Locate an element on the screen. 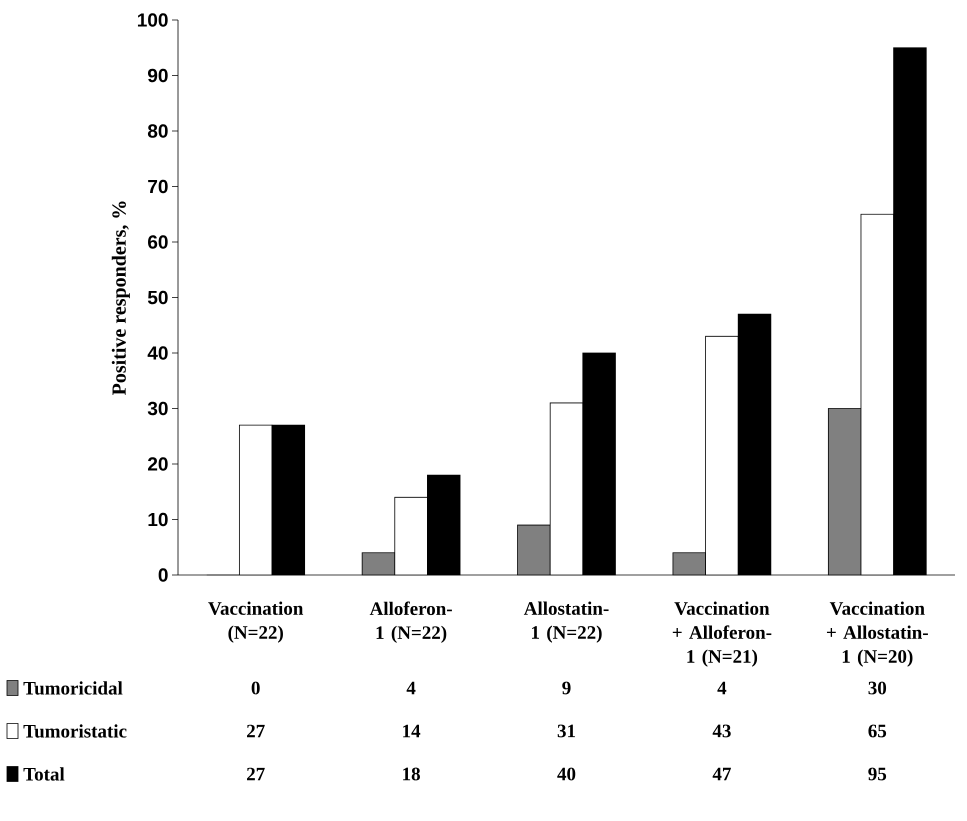 This screenshot has height=821, width=967. x-tick-label: Alloferon-1 (N=22) is located at coordinates (411, 622).